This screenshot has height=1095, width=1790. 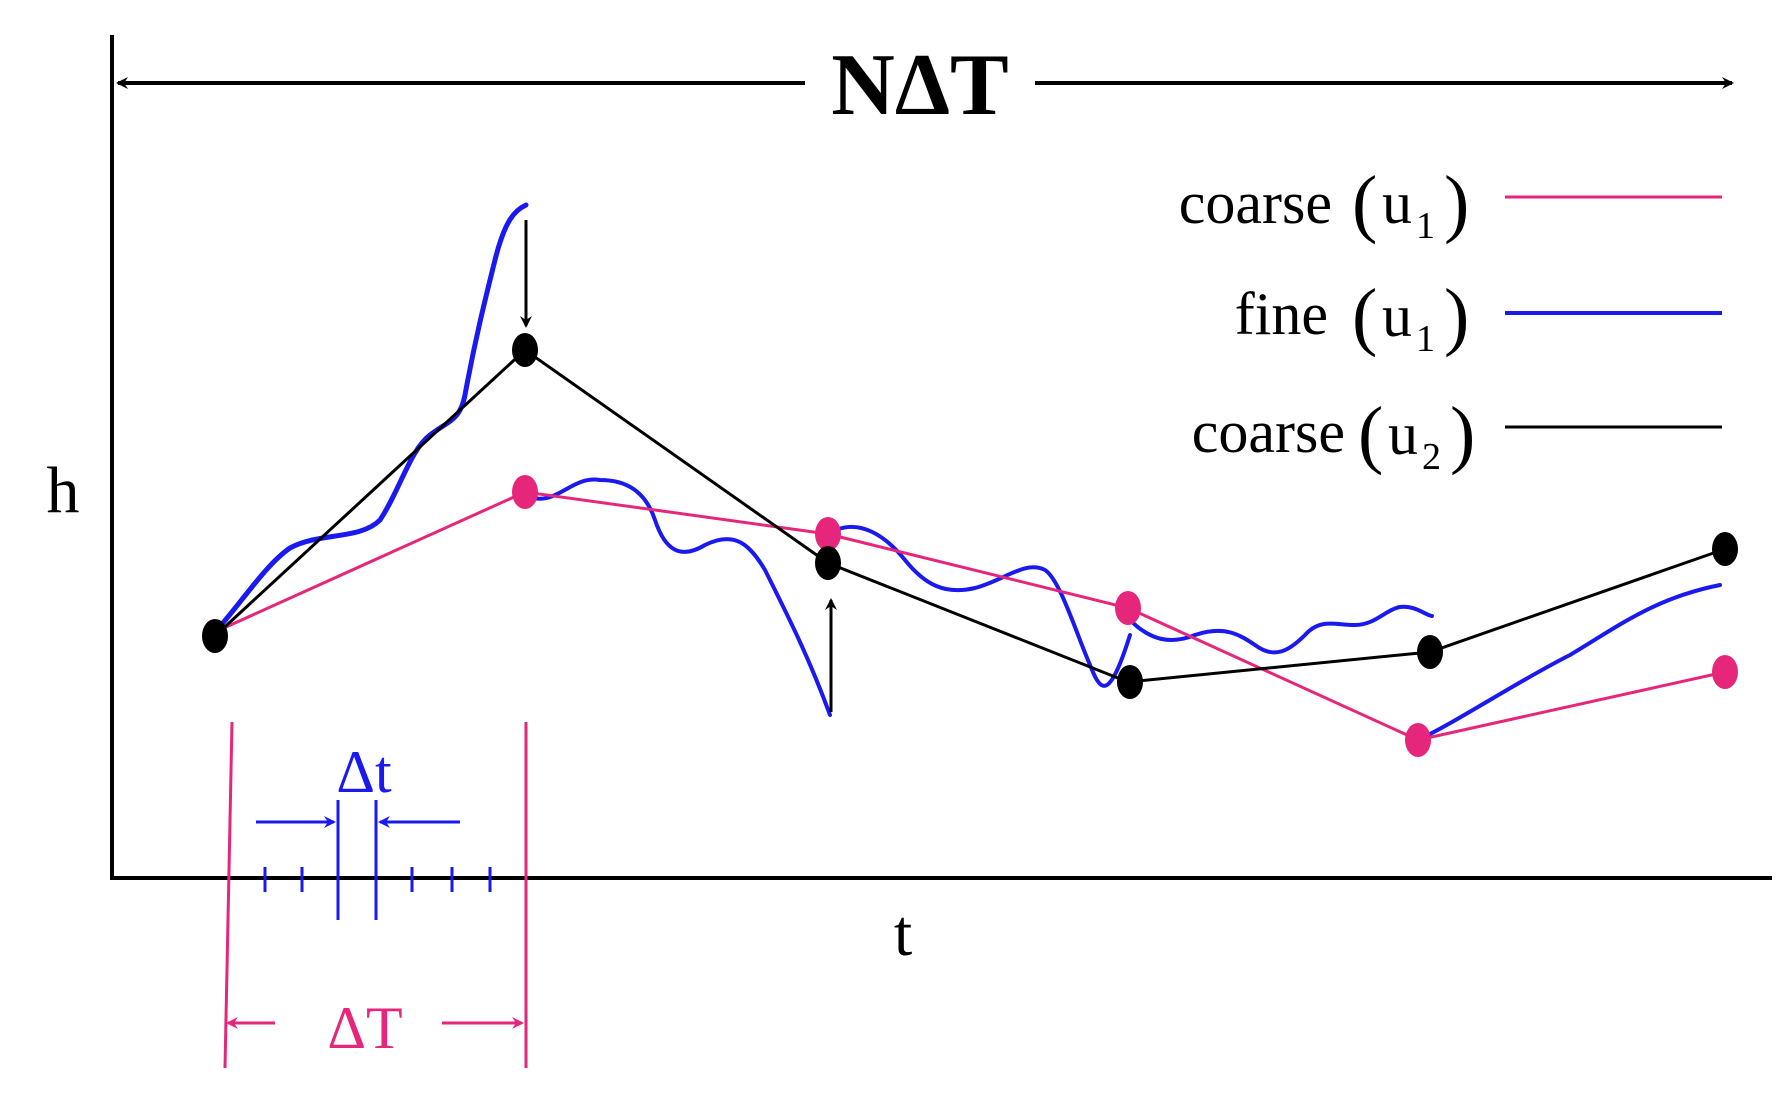 What do you see at coordinates (919, 85) in the screenshot?
I see `total-span-label: NΔT` at bounding box center [919, 85].